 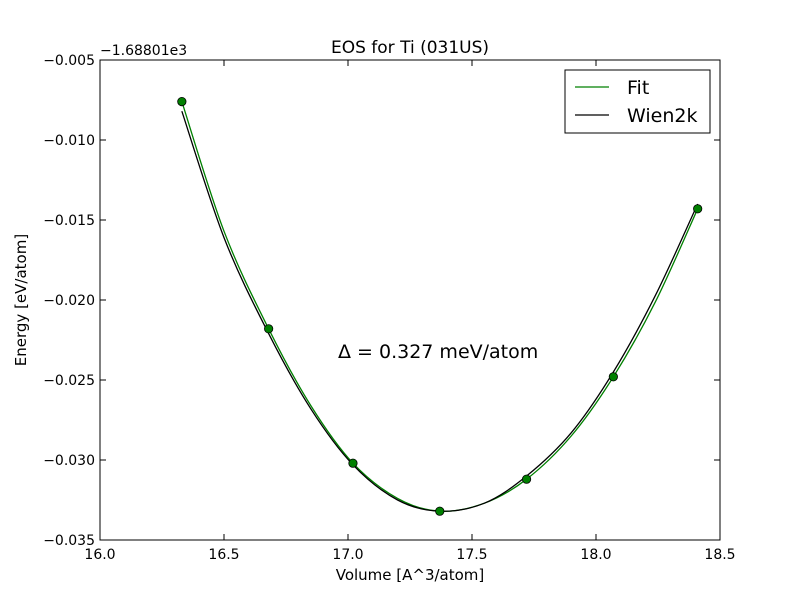 I want to click on legend-wien2k-label: Wien2k, so click(x=662, y=116).